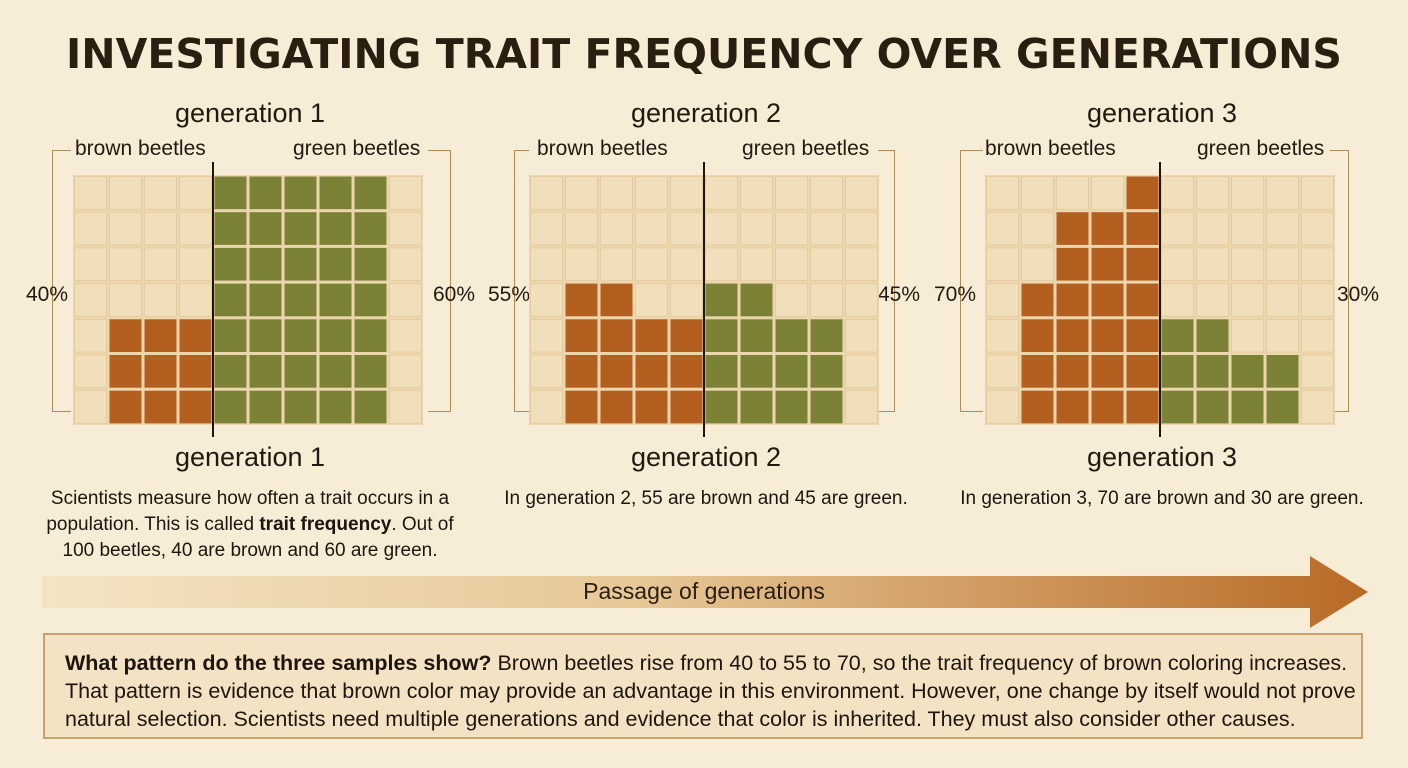 This screenshot has width=1408, height=768. What do you see at coordinates (602, 148) in the screenshot?
I see `brown-beetles-label: brown beetles` at bounding box center [602, 148].